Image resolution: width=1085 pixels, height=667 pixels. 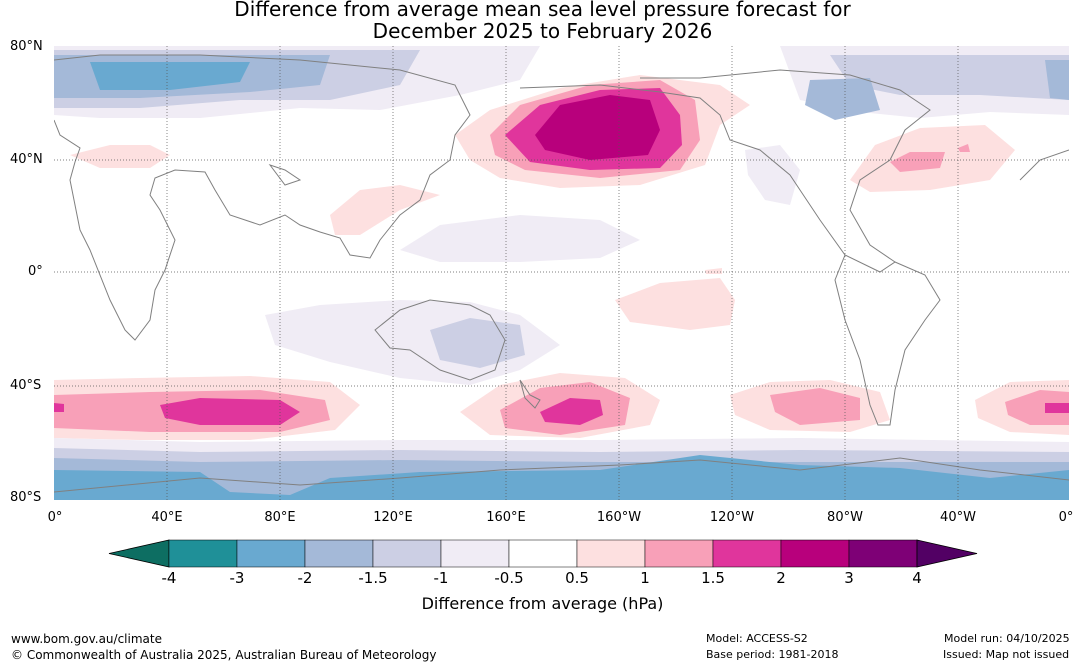 I want to click on map-title-line-2: December 2025 to February 2026, so click(x=542, y=31).